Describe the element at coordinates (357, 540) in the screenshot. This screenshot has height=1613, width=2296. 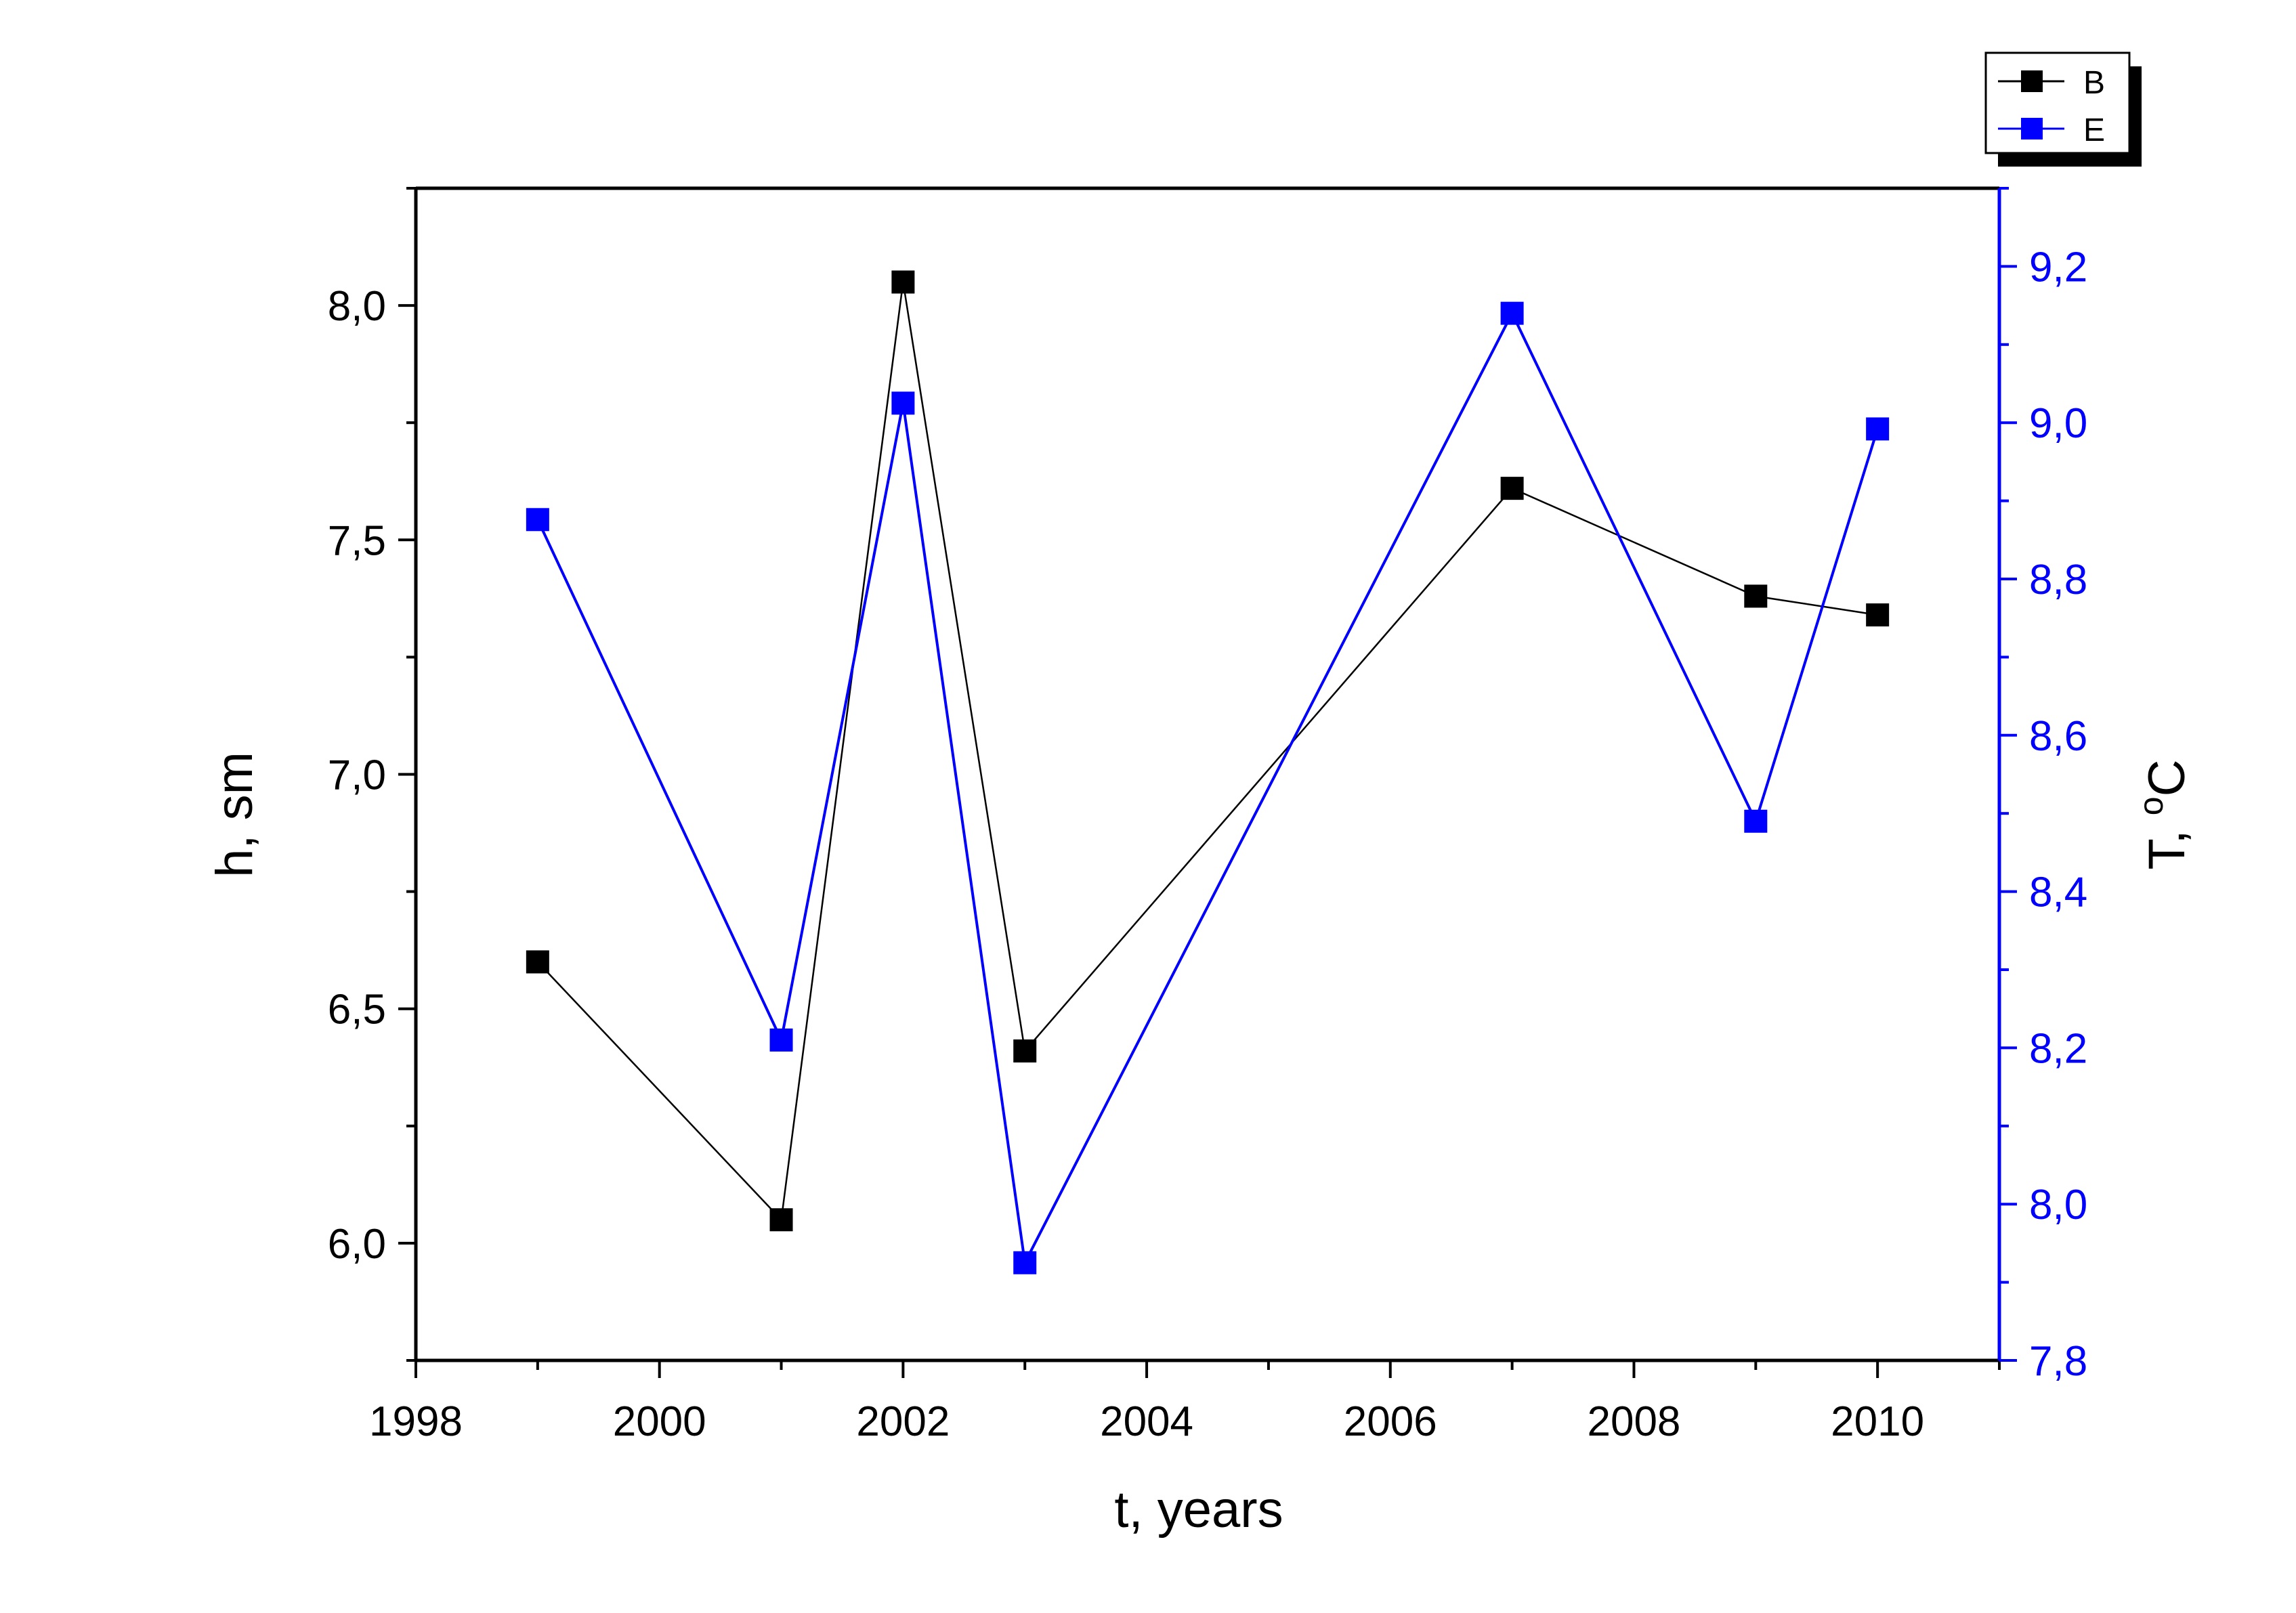
I see `y-left-tick-label: 7,5` at that location.